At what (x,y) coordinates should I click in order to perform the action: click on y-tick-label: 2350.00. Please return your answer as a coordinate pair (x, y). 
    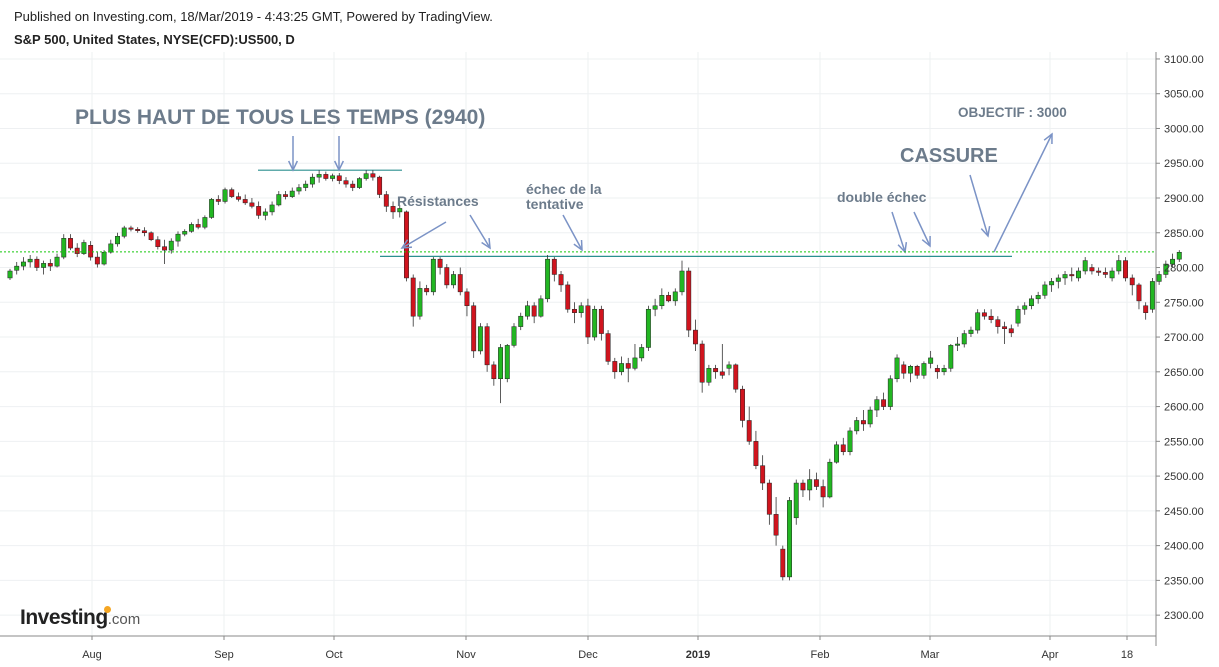
    Looking at the image, I should click on (1184, 581).